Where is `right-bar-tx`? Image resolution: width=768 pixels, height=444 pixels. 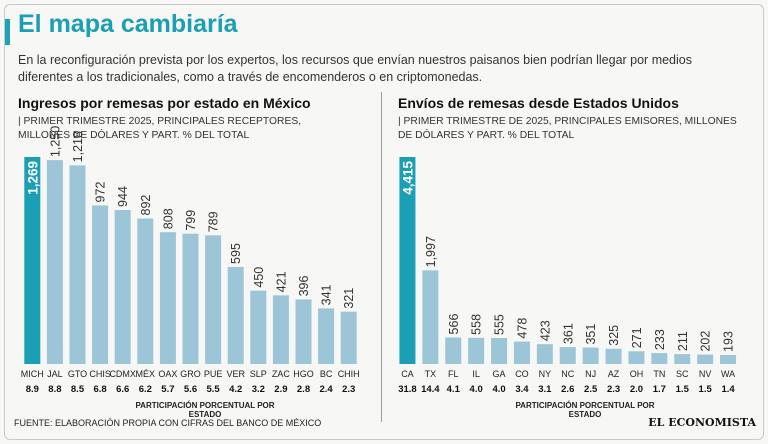
right-bar-tx is located at coordinates (430, 317).